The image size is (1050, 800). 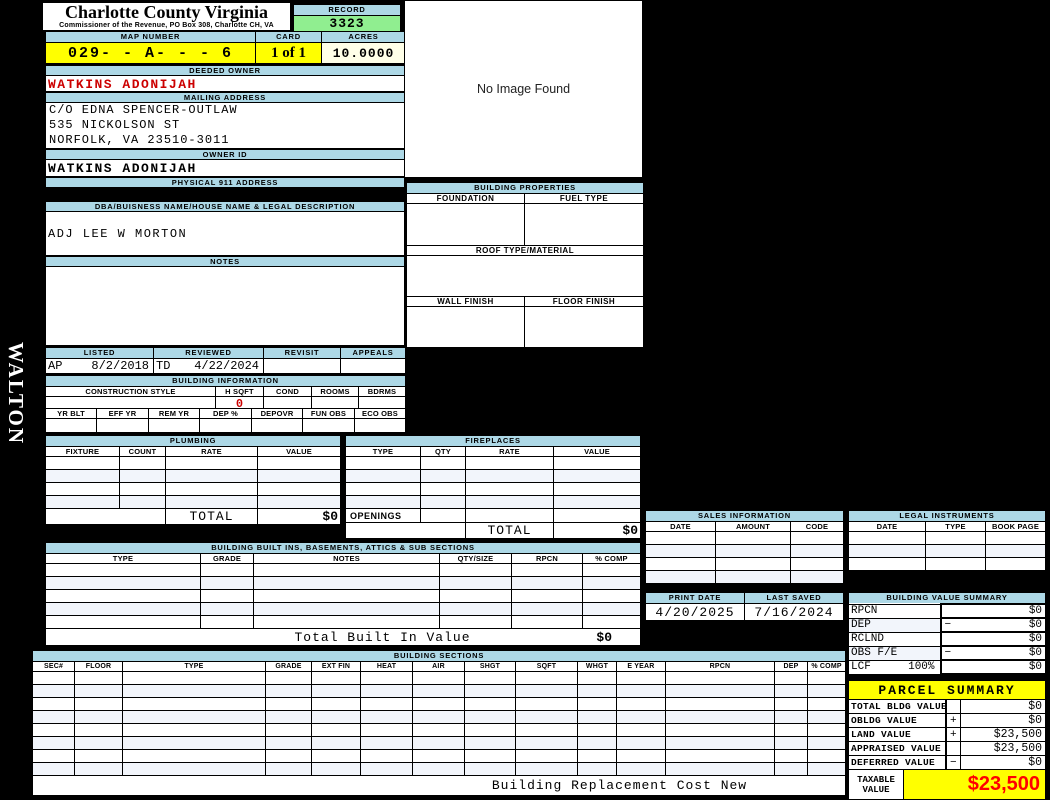 What do you see at coordinates (1015, 526) in the screenshot?
I see `book-page-label: BOOK PAGE` at bounding box center [1015, 526].